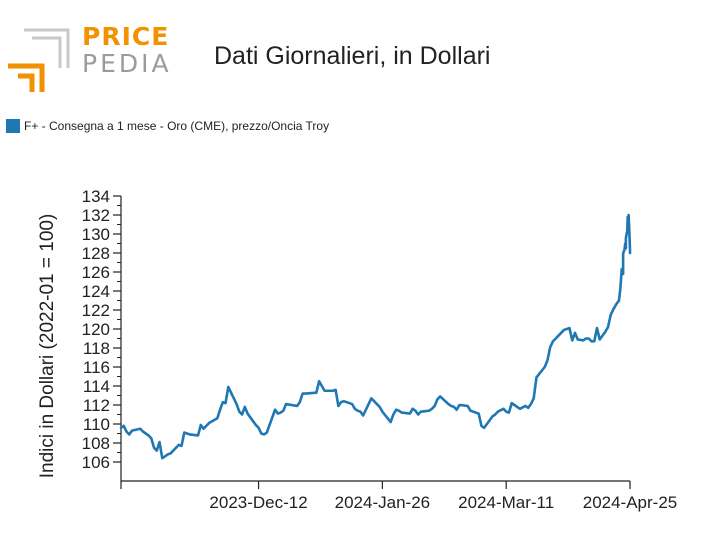 Image resolution: width=712 pixels, height=555 pixels. What do you see at coordinates (382, 502) in the screenshot?
I see `x-tick-label: 2024-Jan-26` at bounding box center [382, 502].